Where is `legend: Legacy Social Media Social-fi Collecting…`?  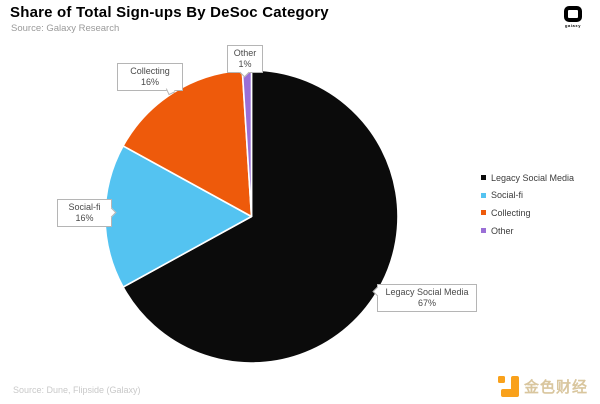 legend: Legacy Social Media Social-fi Collecting… is located at coordinates (527, 204).